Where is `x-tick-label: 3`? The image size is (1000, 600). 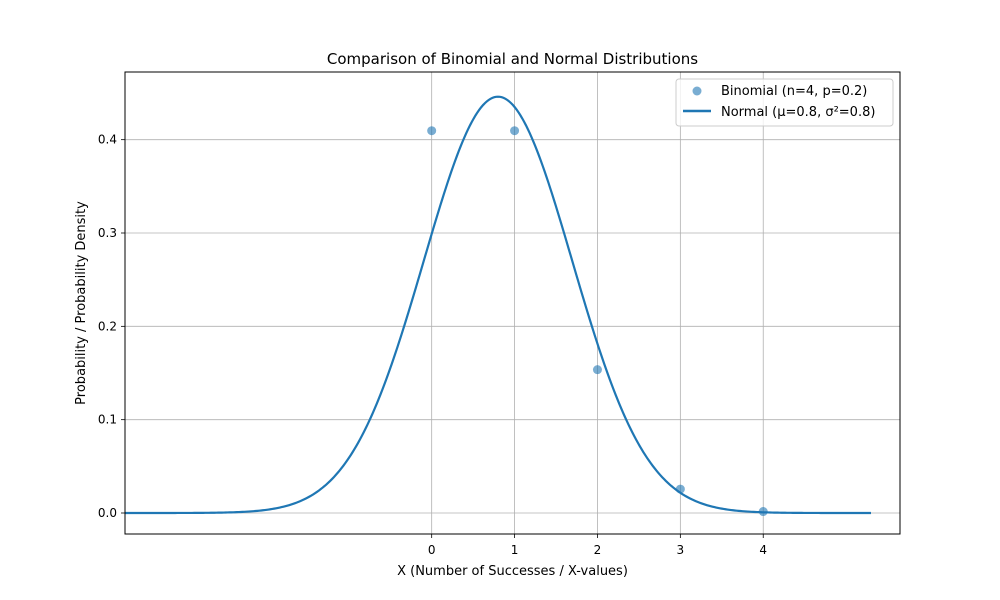 x-tick-label: 3 is located at coordinates (681, 550).